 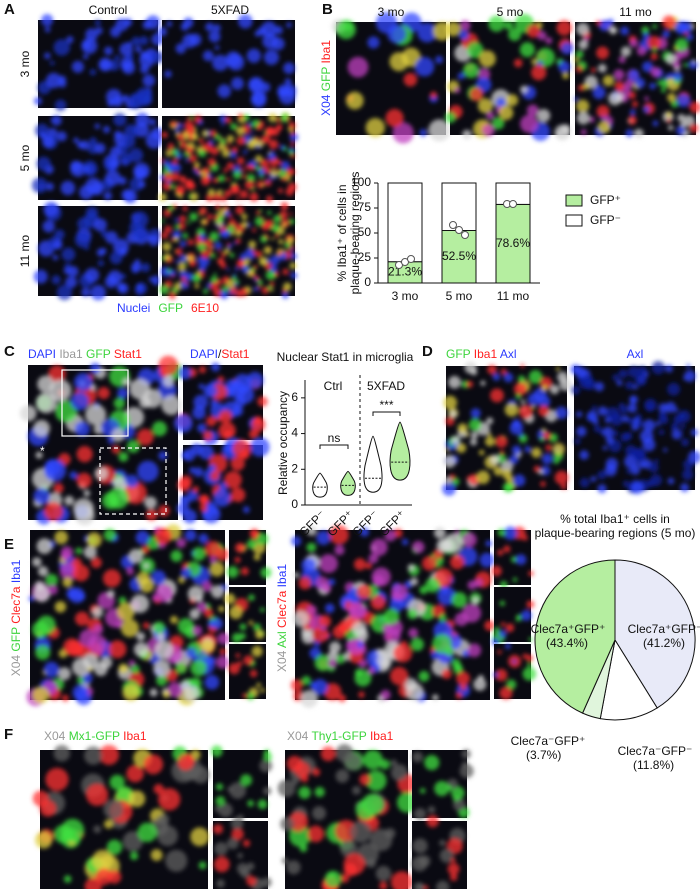 What do you see at coordinates (95, 736) in the screenshot?
I see `channel-label: X04 Mx1-GFP Iba1` at bounding box center [95, 736].